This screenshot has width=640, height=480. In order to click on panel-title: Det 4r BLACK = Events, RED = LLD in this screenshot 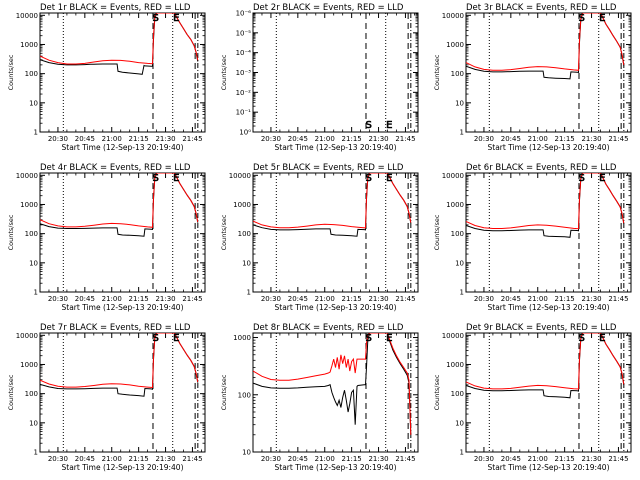, I will do `click(115, 168)`.